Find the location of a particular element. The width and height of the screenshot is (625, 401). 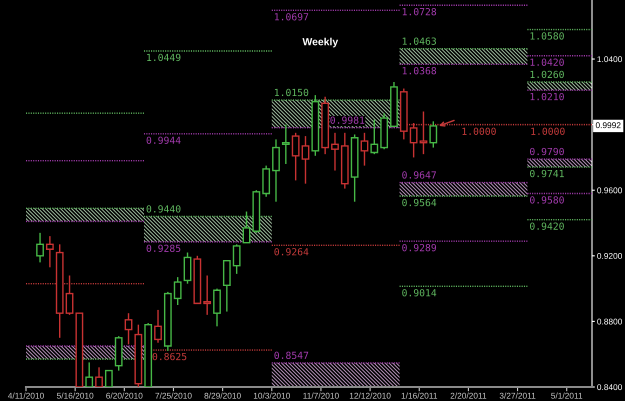

series-label: 0.9981 is located at coordinates (347, 120).